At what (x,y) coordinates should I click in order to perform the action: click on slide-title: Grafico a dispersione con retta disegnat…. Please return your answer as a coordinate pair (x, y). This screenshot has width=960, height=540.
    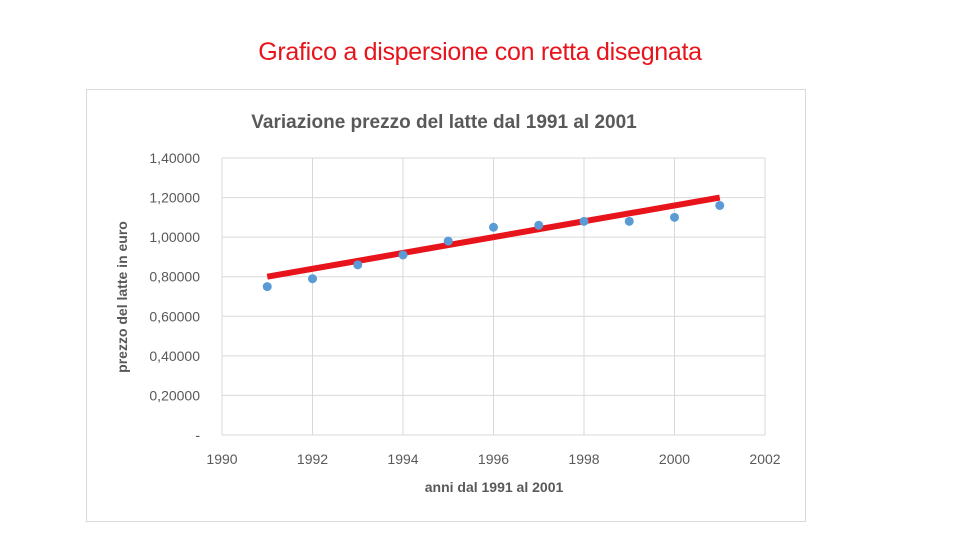
    Looking at the image, I should click on (480, 52).